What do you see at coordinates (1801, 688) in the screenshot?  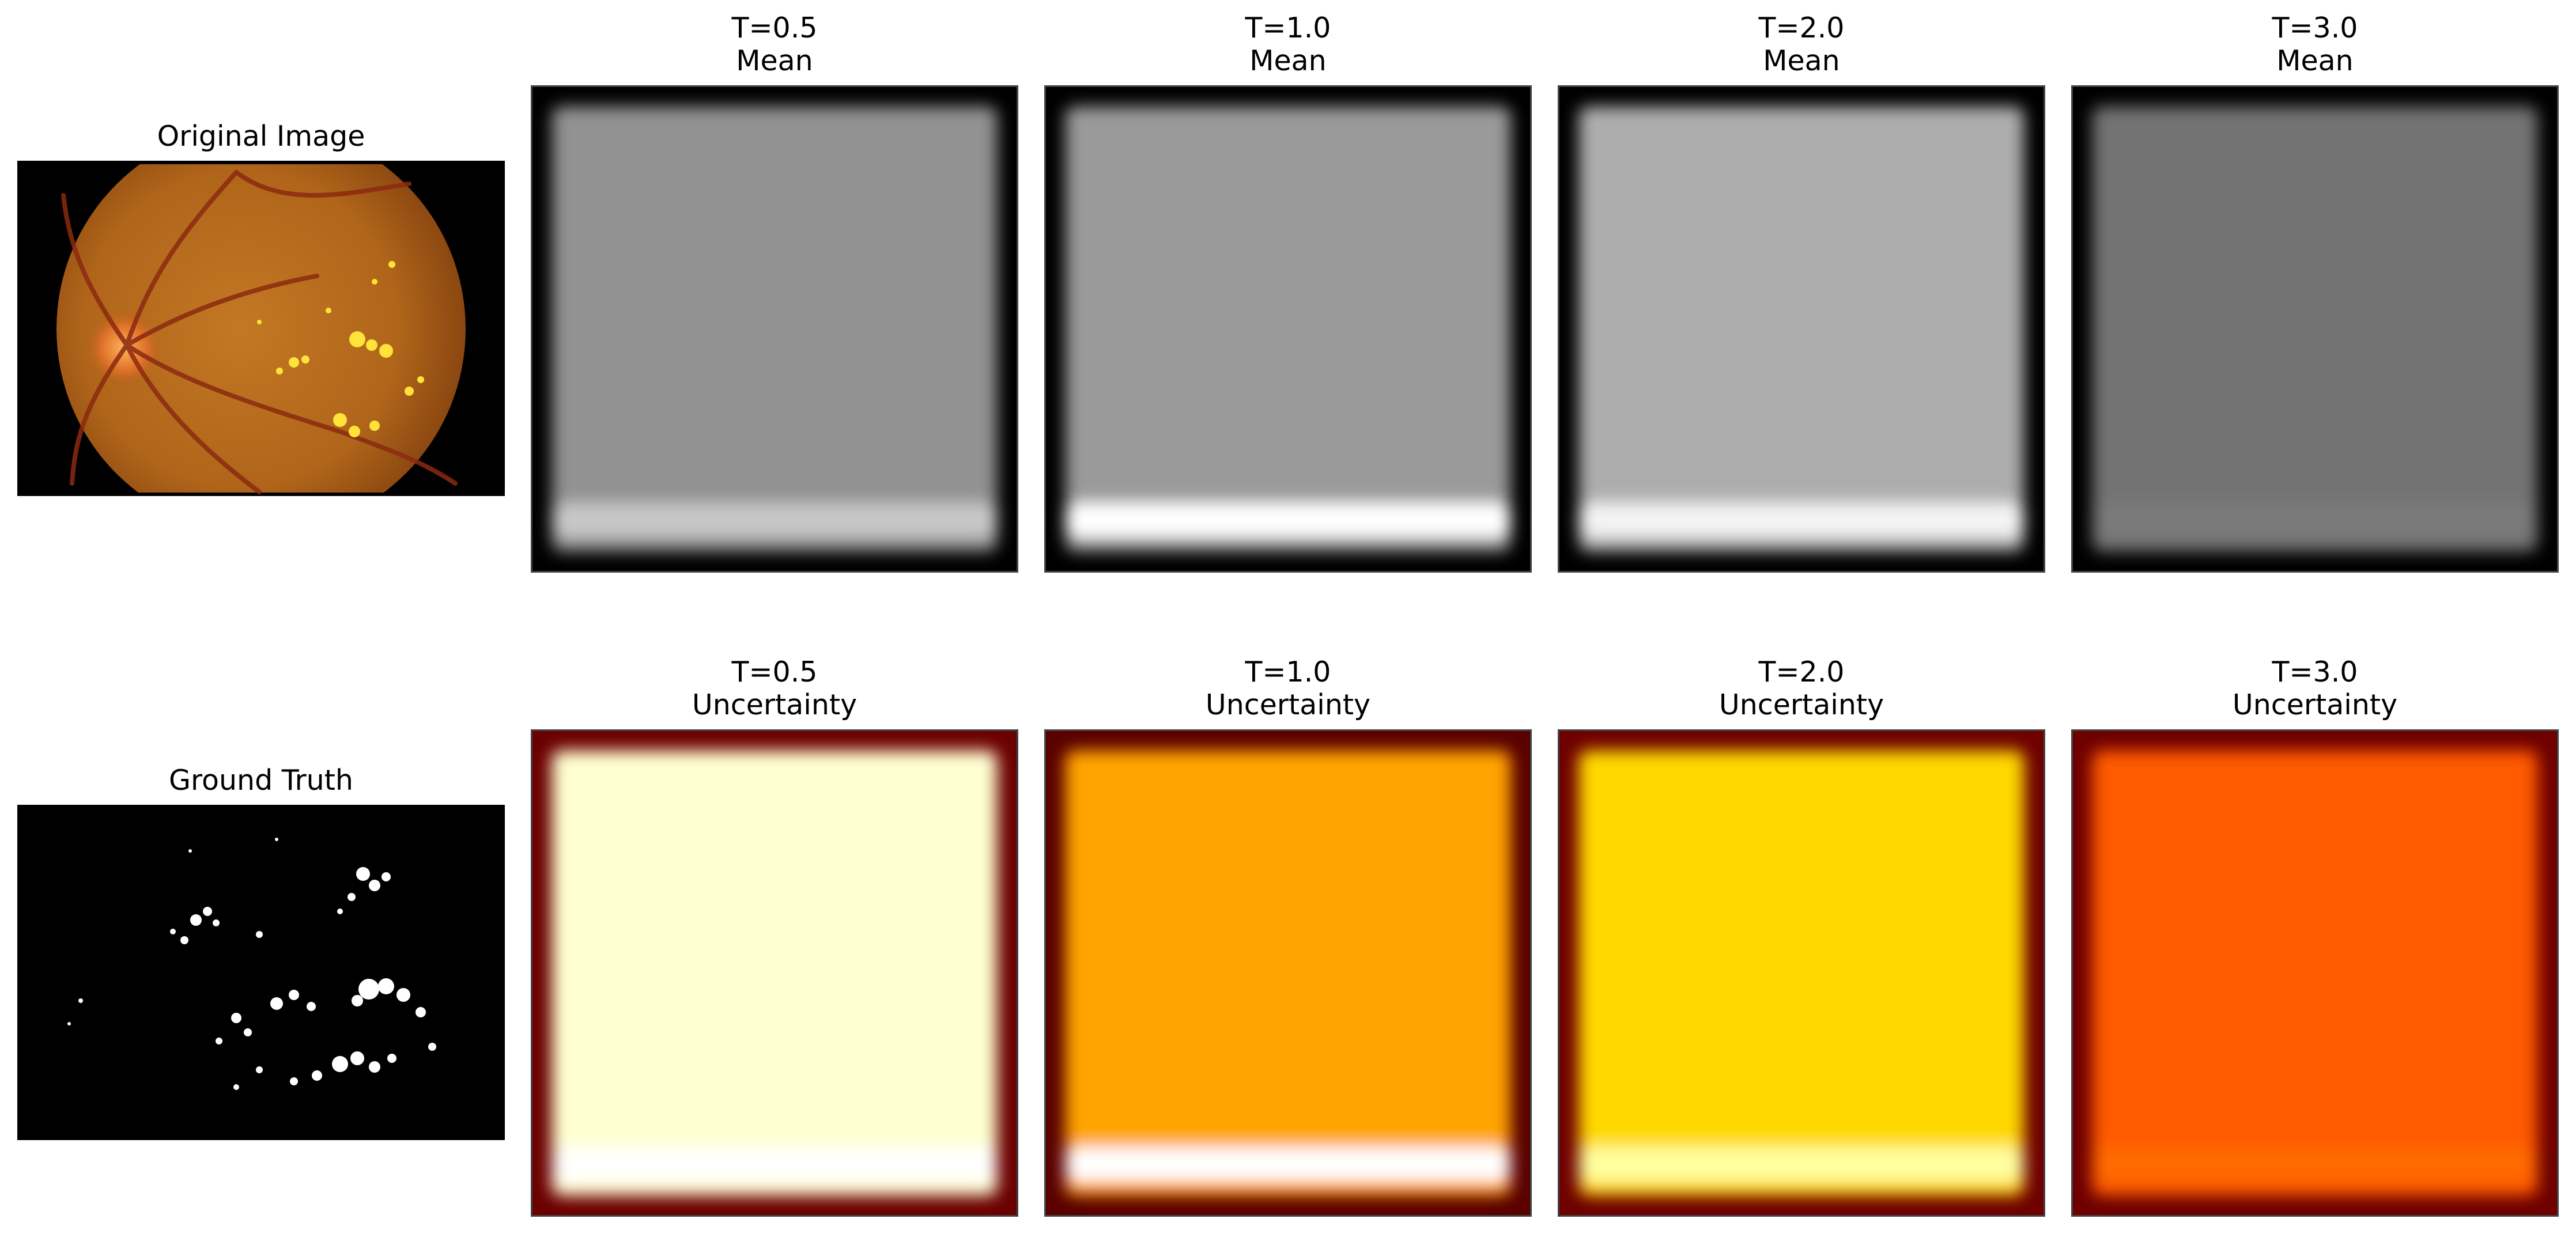 I see `uncertainty-title-2: T=2.0 Uncertainty` at bounding box center [1801, 688].